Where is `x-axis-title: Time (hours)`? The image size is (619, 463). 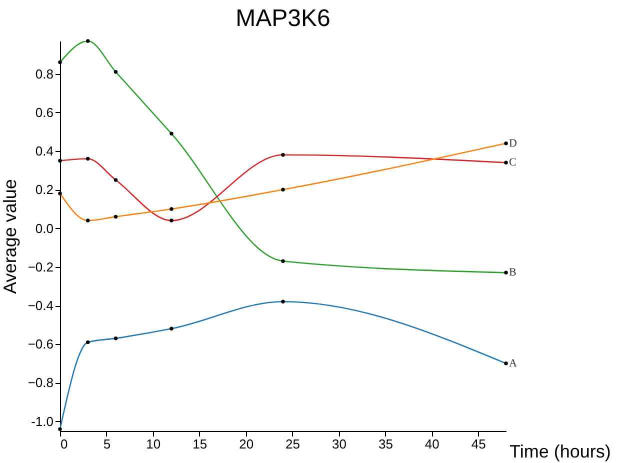
x-axis-title: Time (hours) is located at coordinates (560, 452).